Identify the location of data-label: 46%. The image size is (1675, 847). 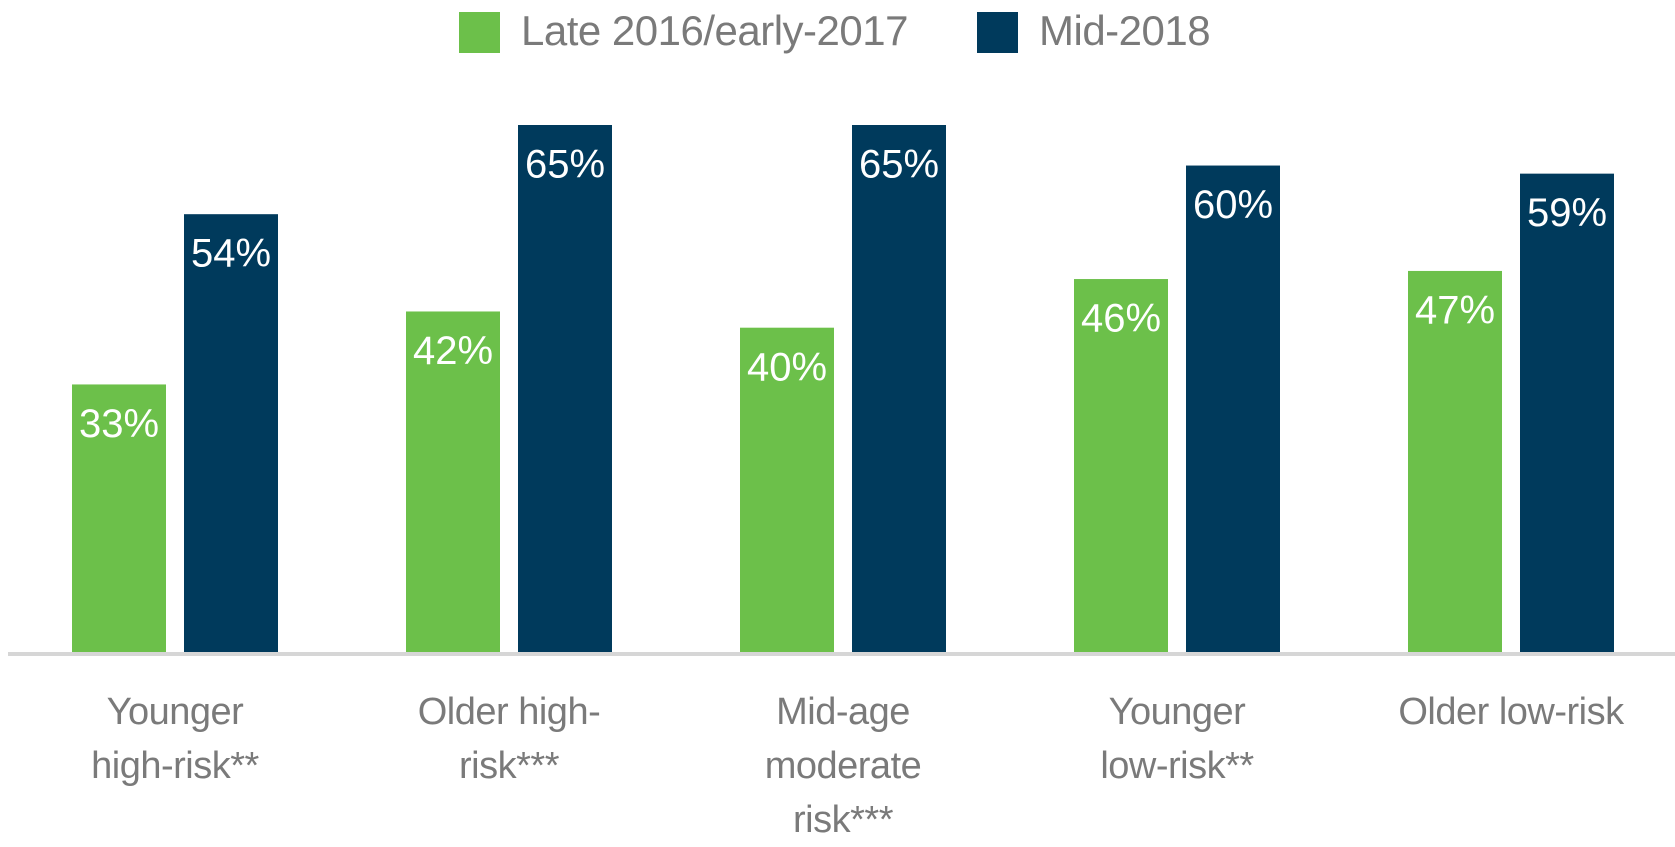
(1121, 319).